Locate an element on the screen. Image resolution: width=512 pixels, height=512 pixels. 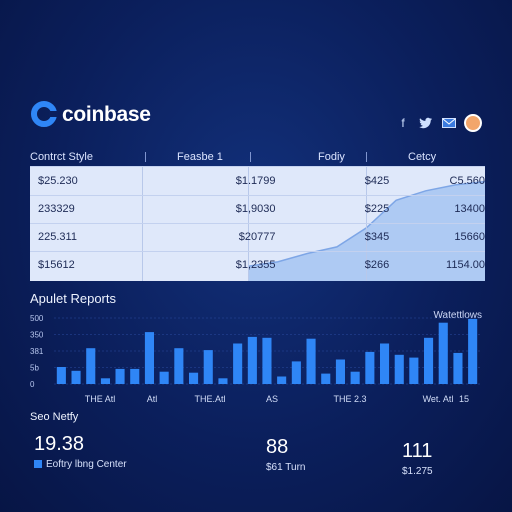
table-header: Contrct Style Feasbe 1 Fodiy Cetcy is located at coordinates (257, 156).